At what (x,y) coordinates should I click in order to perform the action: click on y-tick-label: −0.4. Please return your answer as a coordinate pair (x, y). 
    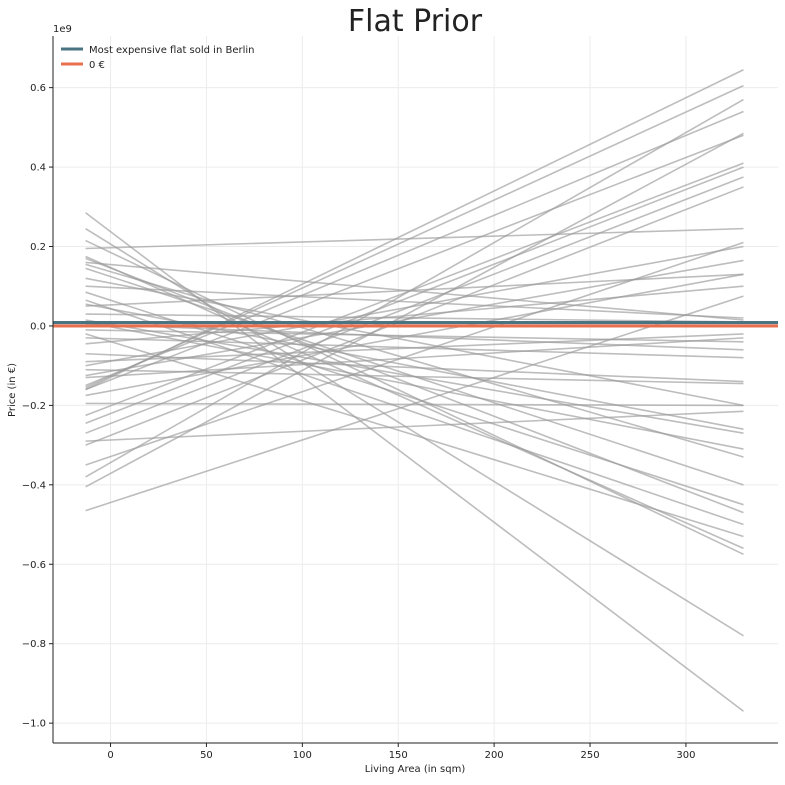
    Looking at the image, I should click on (34, 485).